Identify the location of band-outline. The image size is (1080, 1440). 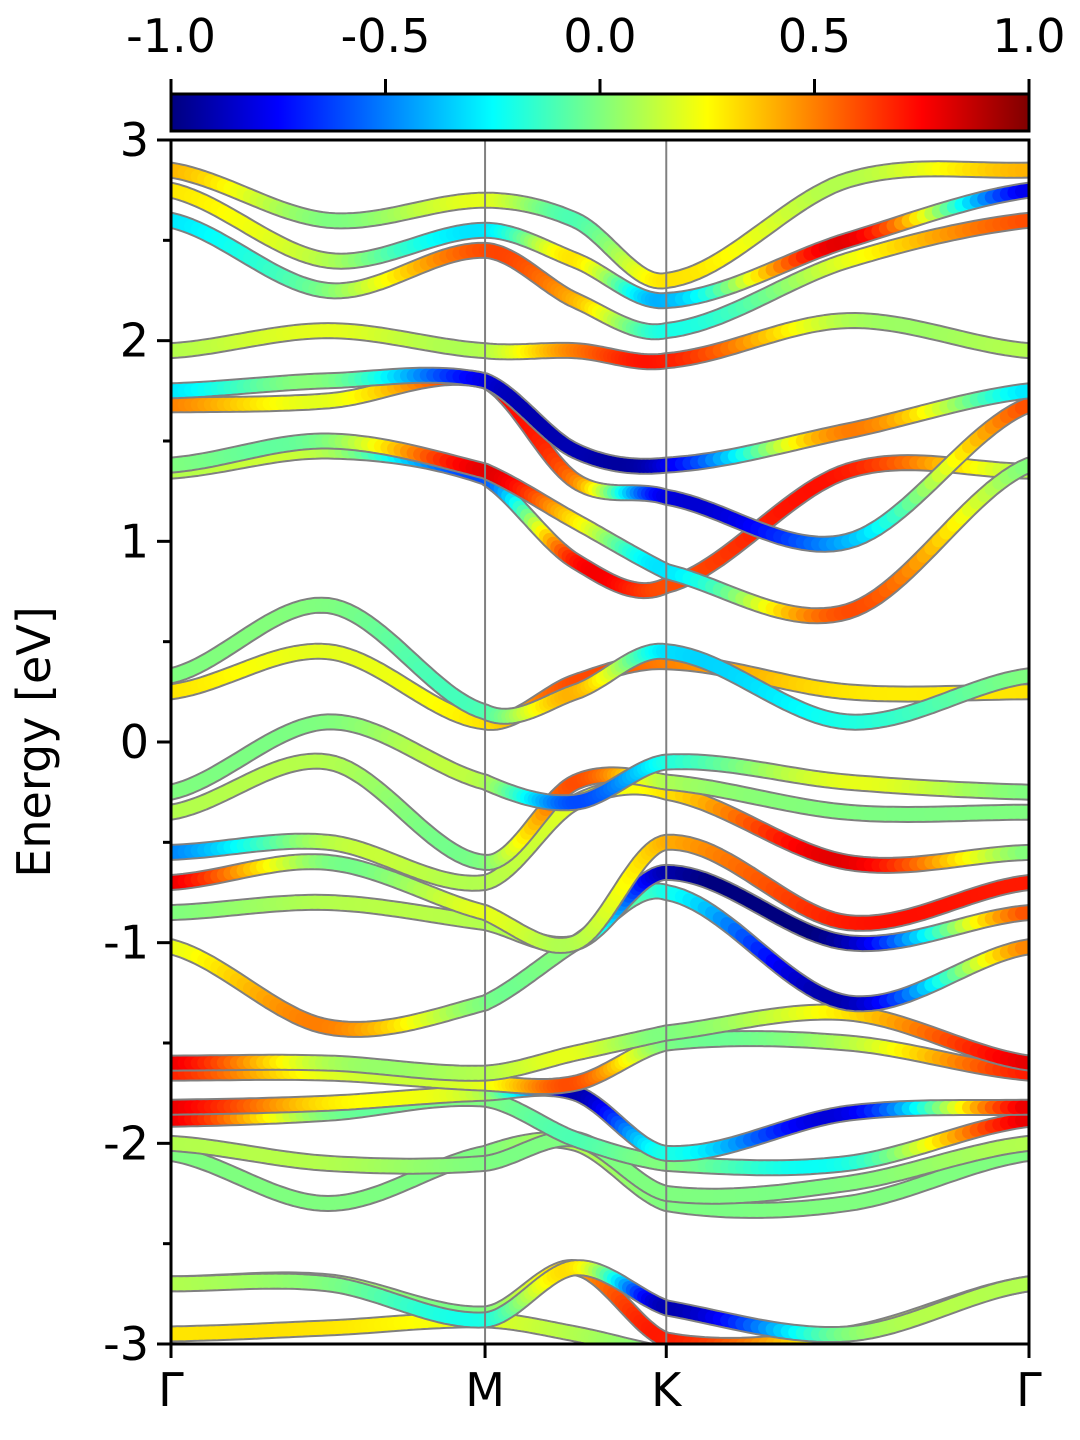
(600, 663).